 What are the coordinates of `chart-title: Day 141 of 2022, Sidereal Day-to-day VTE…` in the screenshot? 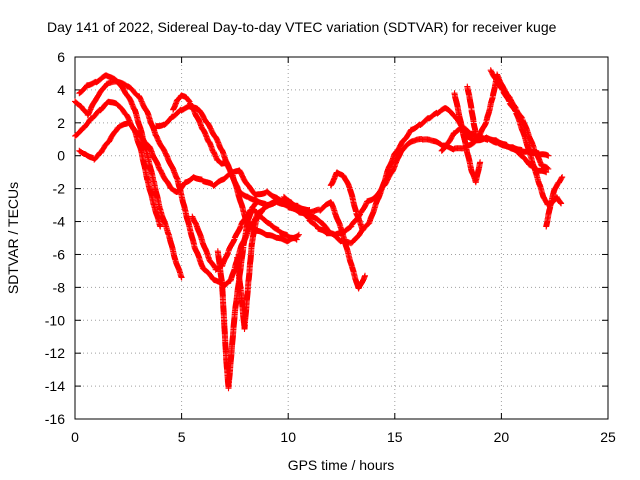 It's located at (302, 27).